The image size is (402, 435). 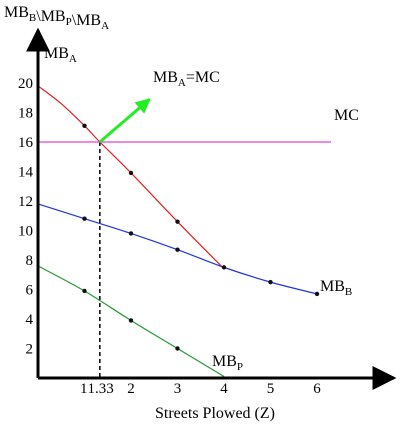 What do you see at coordinates (25, 84) in the screenshot?
I see `y-tick-20: 20` at bounding box center [25, 84].